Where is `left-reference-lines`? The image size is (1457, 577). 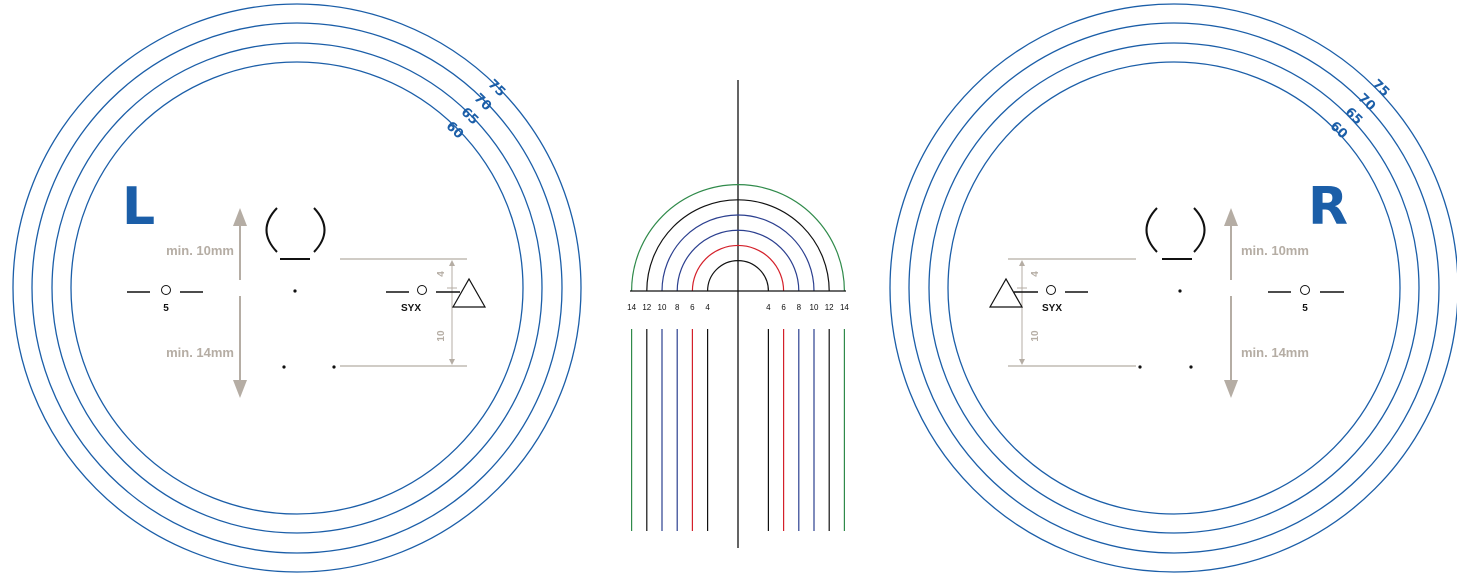
left-reference-lines is located at coordinates (403, 312).